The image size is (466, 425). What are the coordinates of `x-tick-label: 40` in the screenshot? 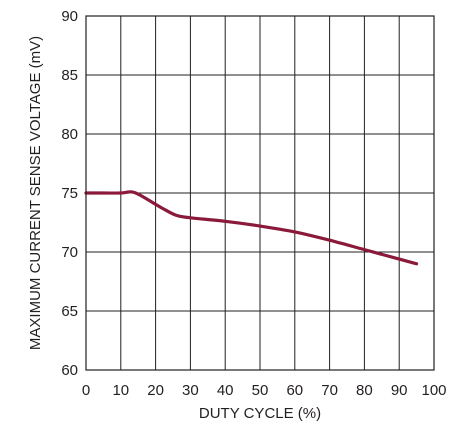 It's located at (225, 390).